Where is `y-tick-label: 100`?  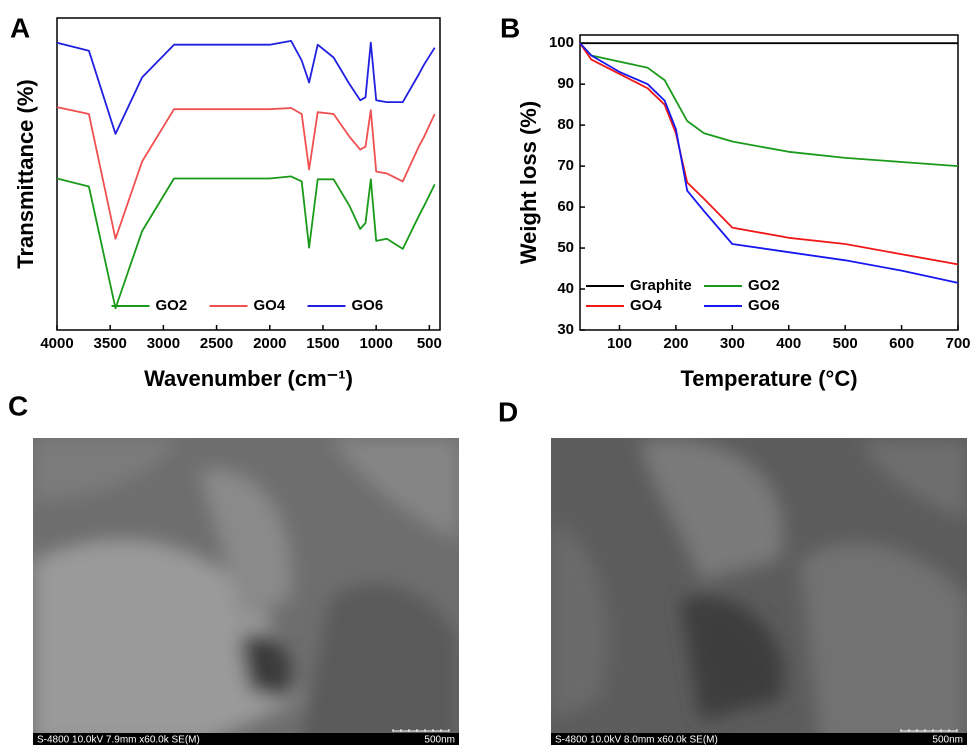 y-tick-label: 100 is located at coordinates (561, 42).